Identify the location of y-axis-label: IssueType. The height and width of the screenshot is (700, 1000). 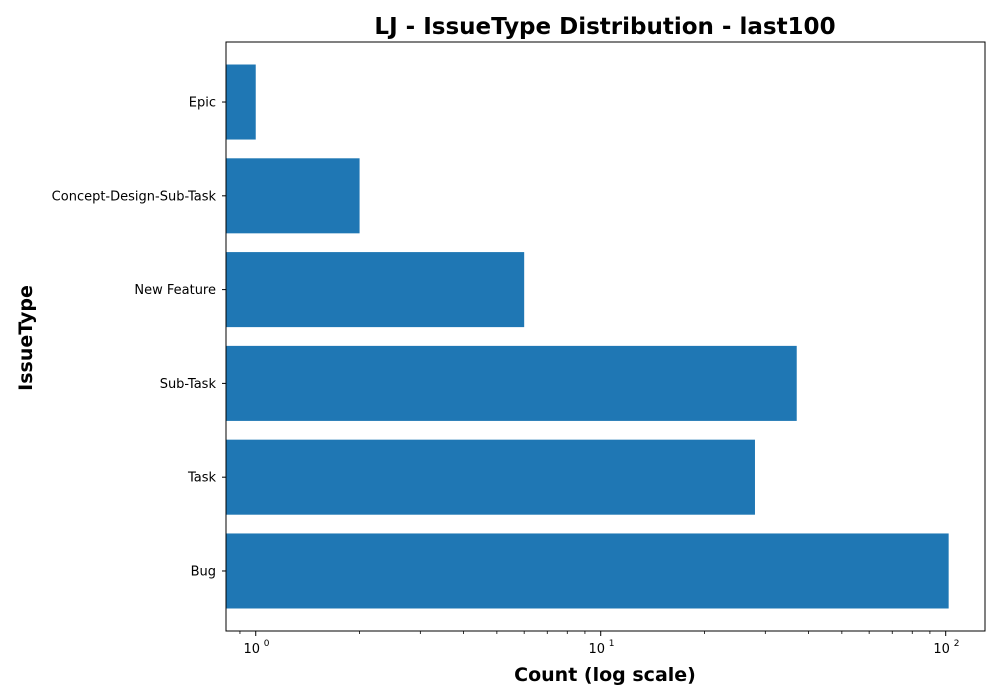
(26, 338).